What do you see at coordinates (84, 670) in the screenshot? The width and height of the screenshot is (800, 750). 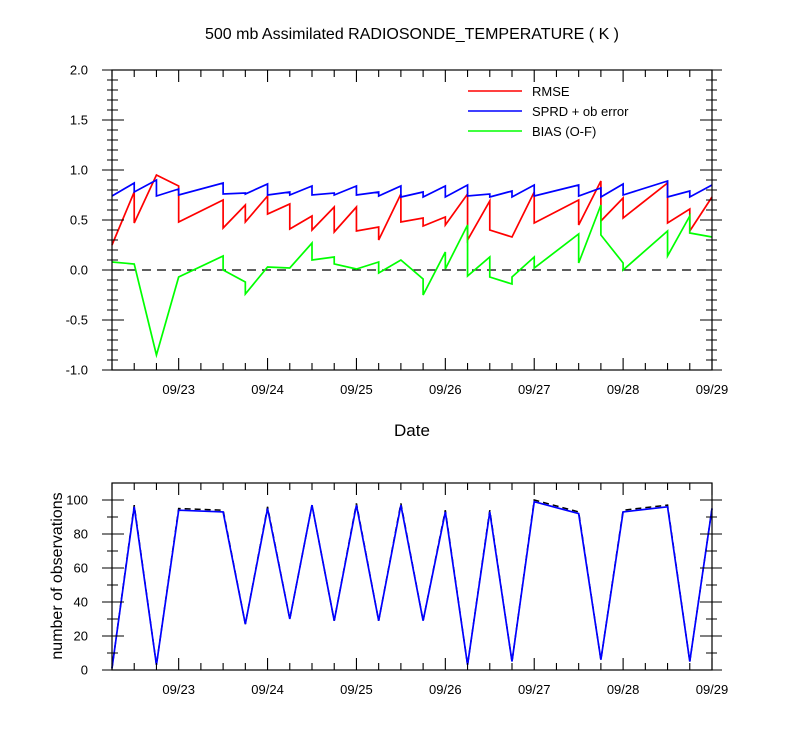 I see `bottom-chart-y-tick-label: 0` at bounding box center [84, 670].